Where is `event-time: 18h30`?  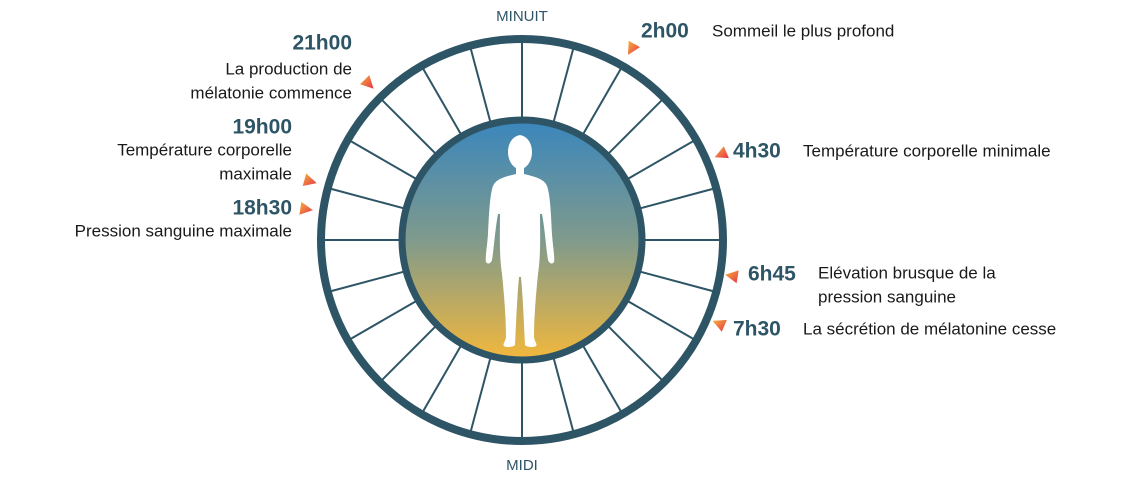 event-time: 18h30 is located at coordinates (262, 208).